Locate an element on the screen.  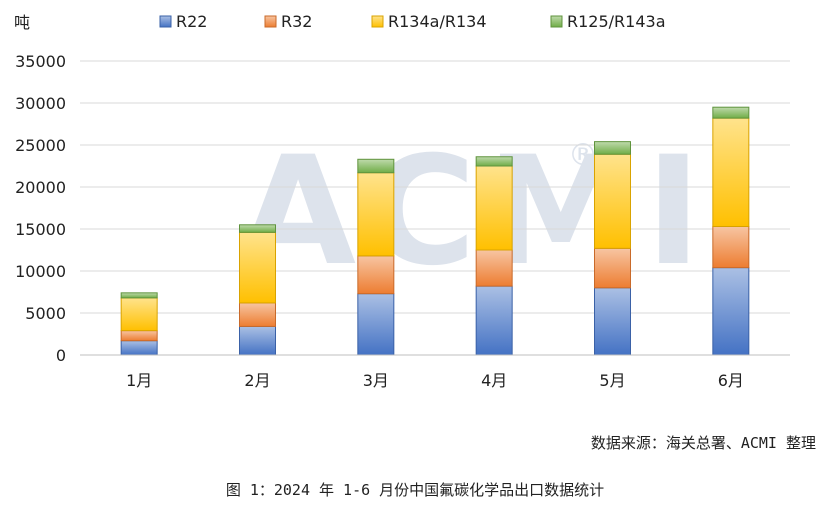
y-tick-label: 5000 is located at coordinates (45, 313).